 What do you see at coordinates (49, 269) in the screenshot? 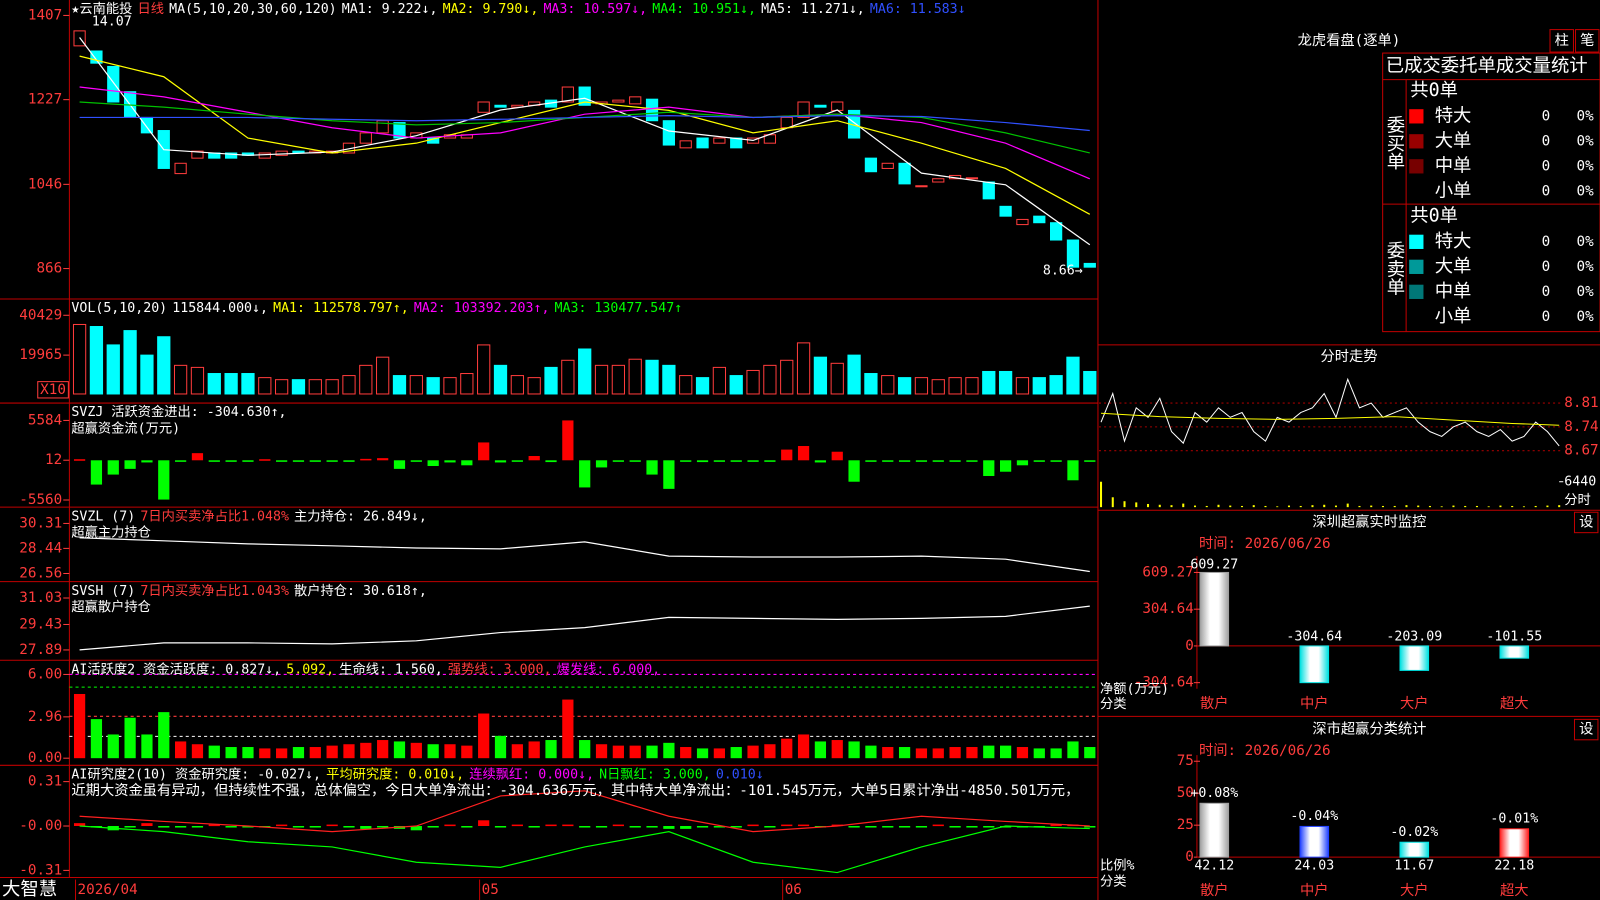
I see `y-tick-label: 866` at bounding box center [49, 269].